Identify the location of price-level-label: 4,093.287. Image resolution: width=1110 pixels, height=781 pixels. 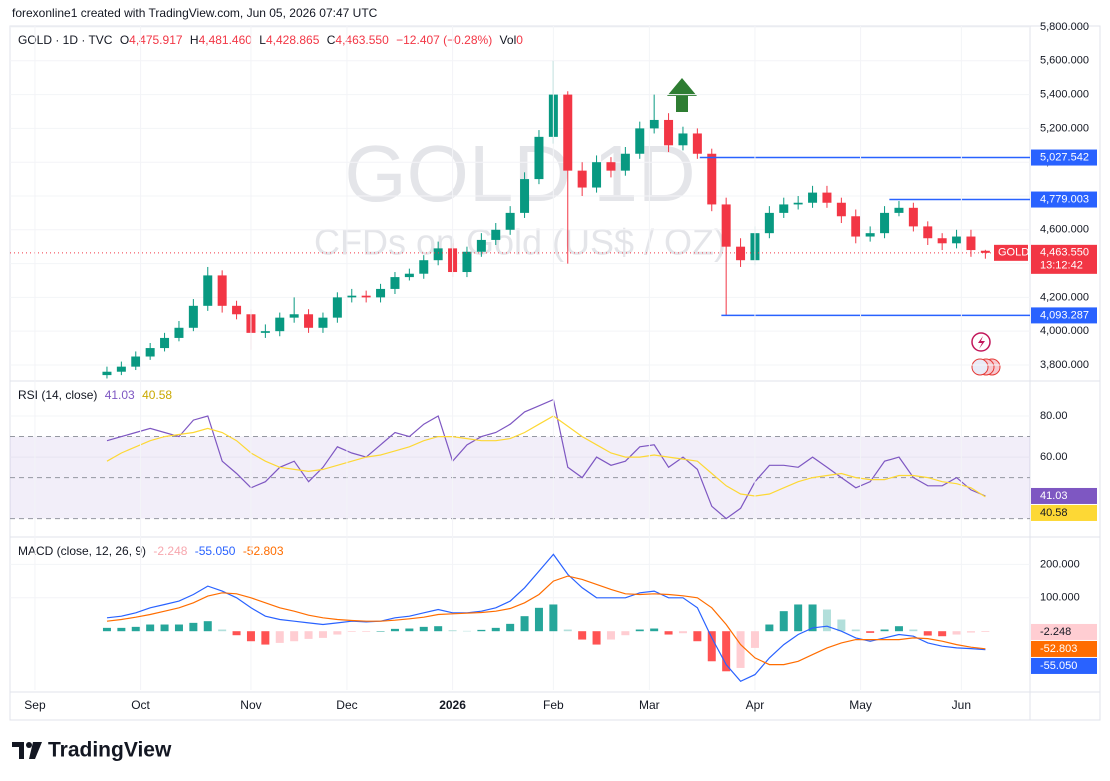
(1064, 315).